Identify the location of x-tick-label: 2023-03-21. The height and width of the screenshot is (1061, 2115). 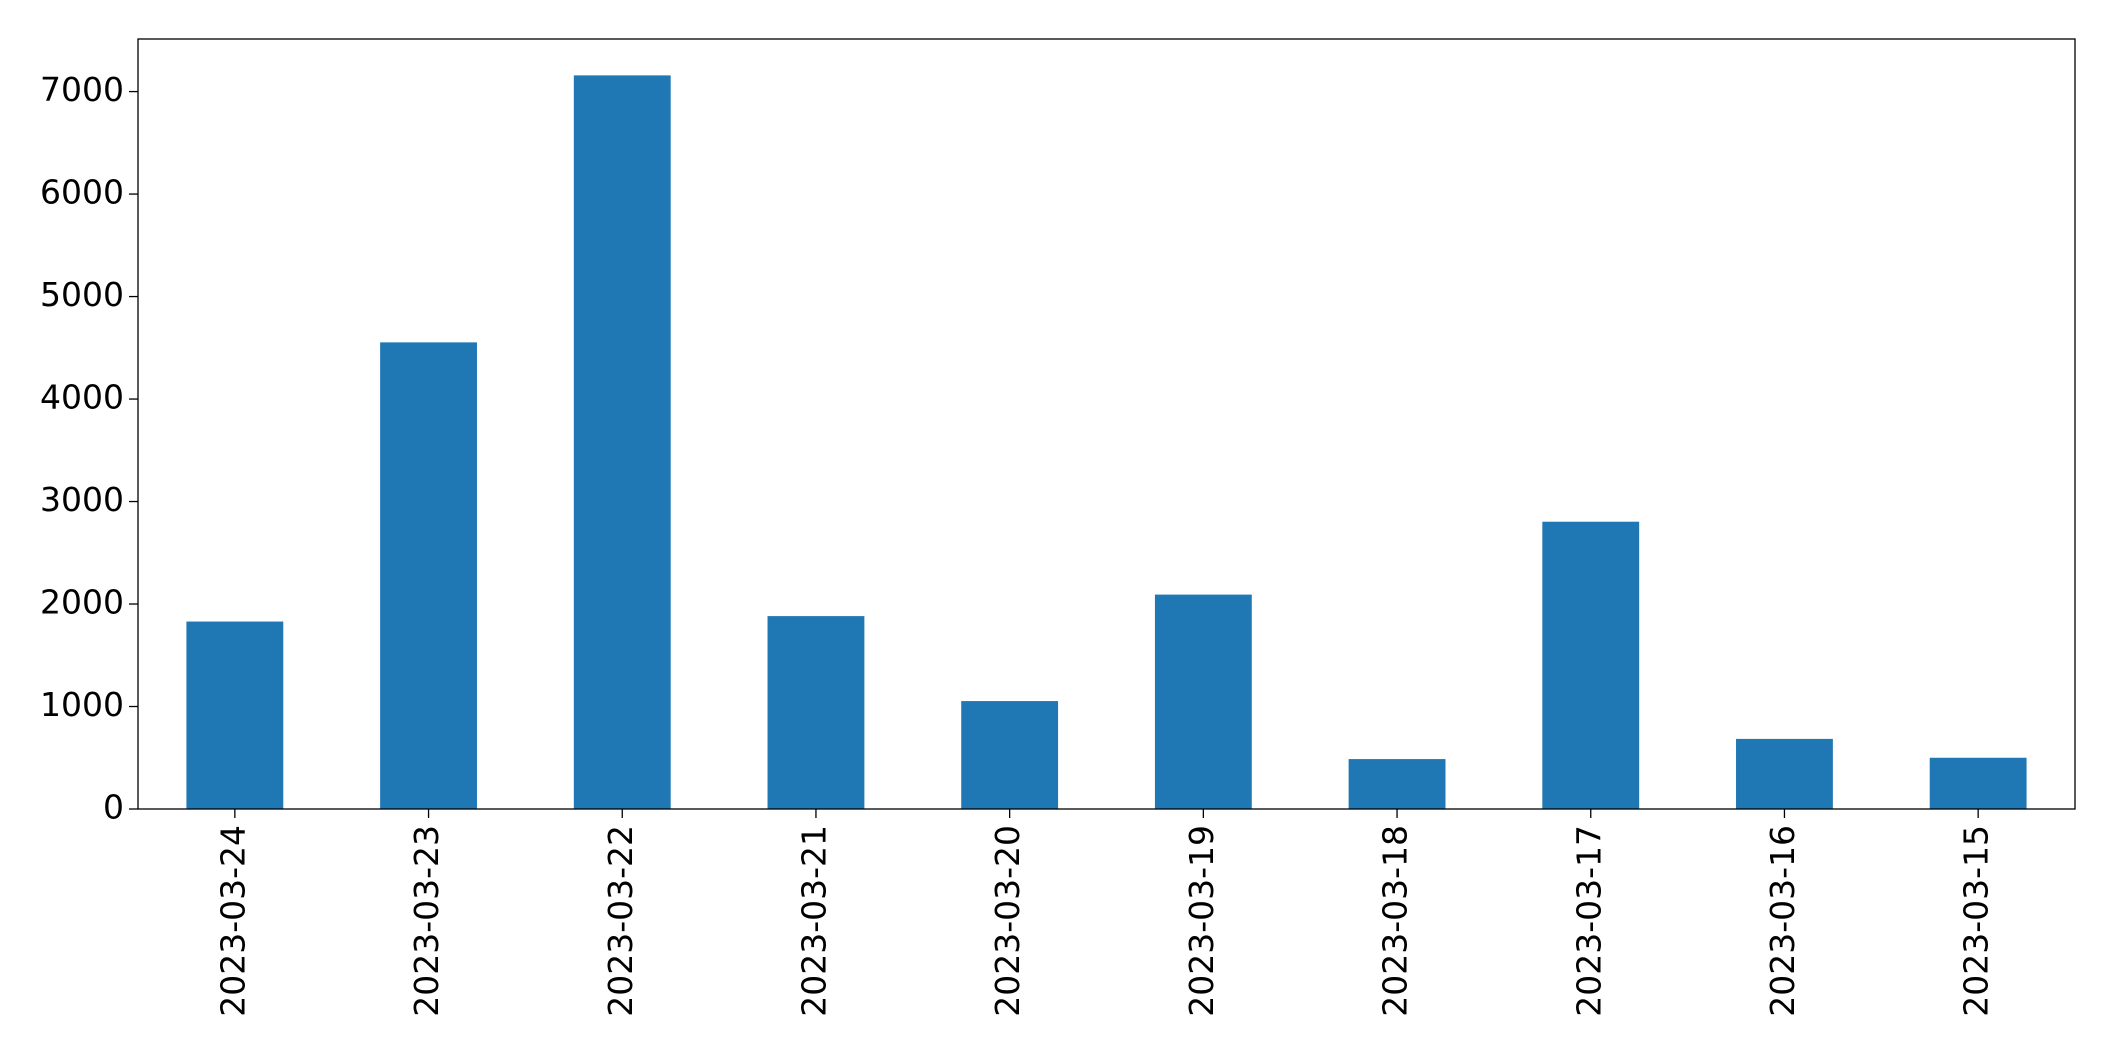
(813, 921).